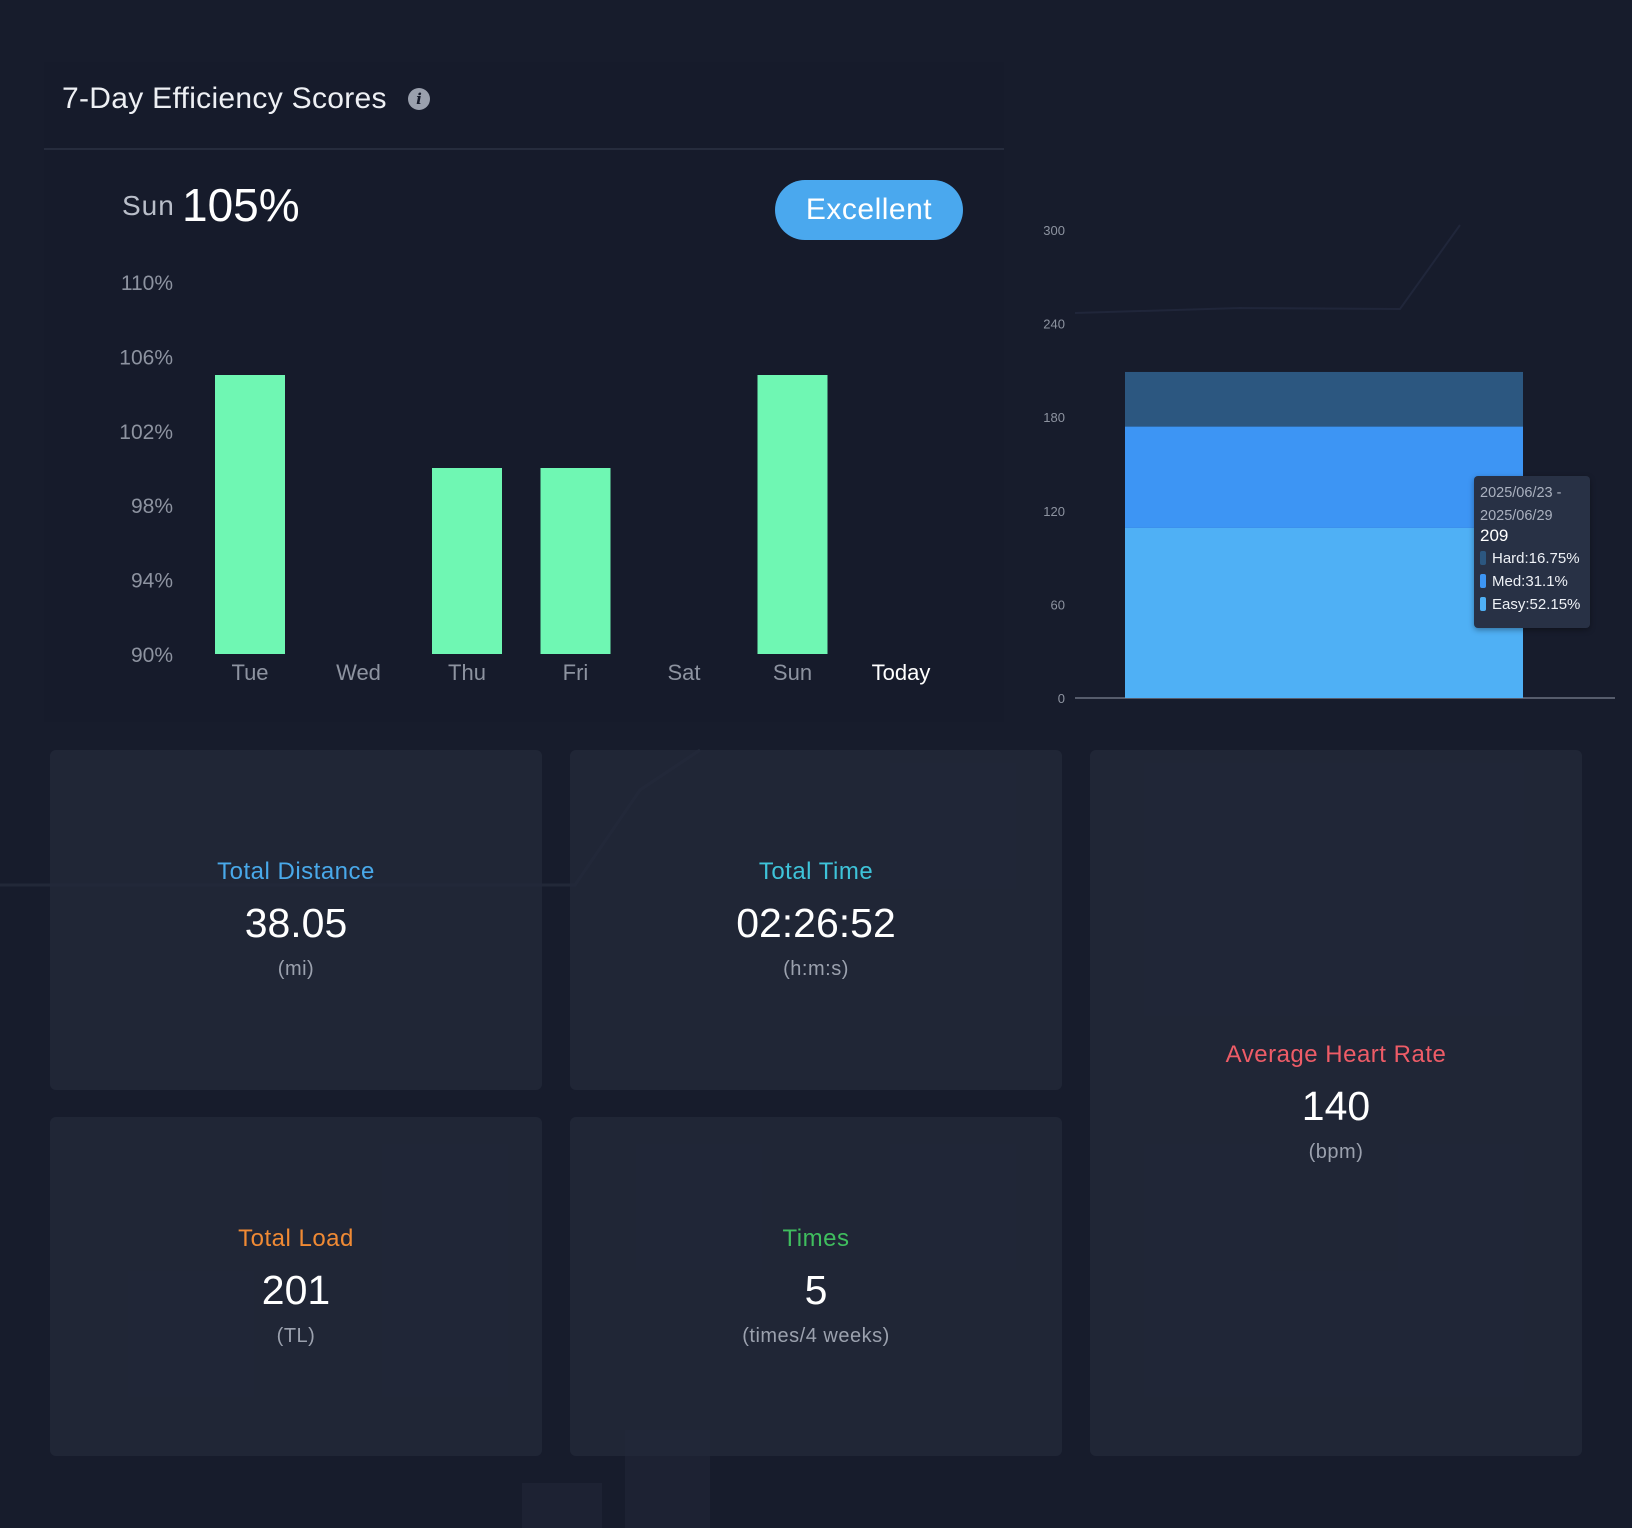  Describe the element at coordinates (1324, 399) in the screenshot. I see `load-bar-hard` at that location.